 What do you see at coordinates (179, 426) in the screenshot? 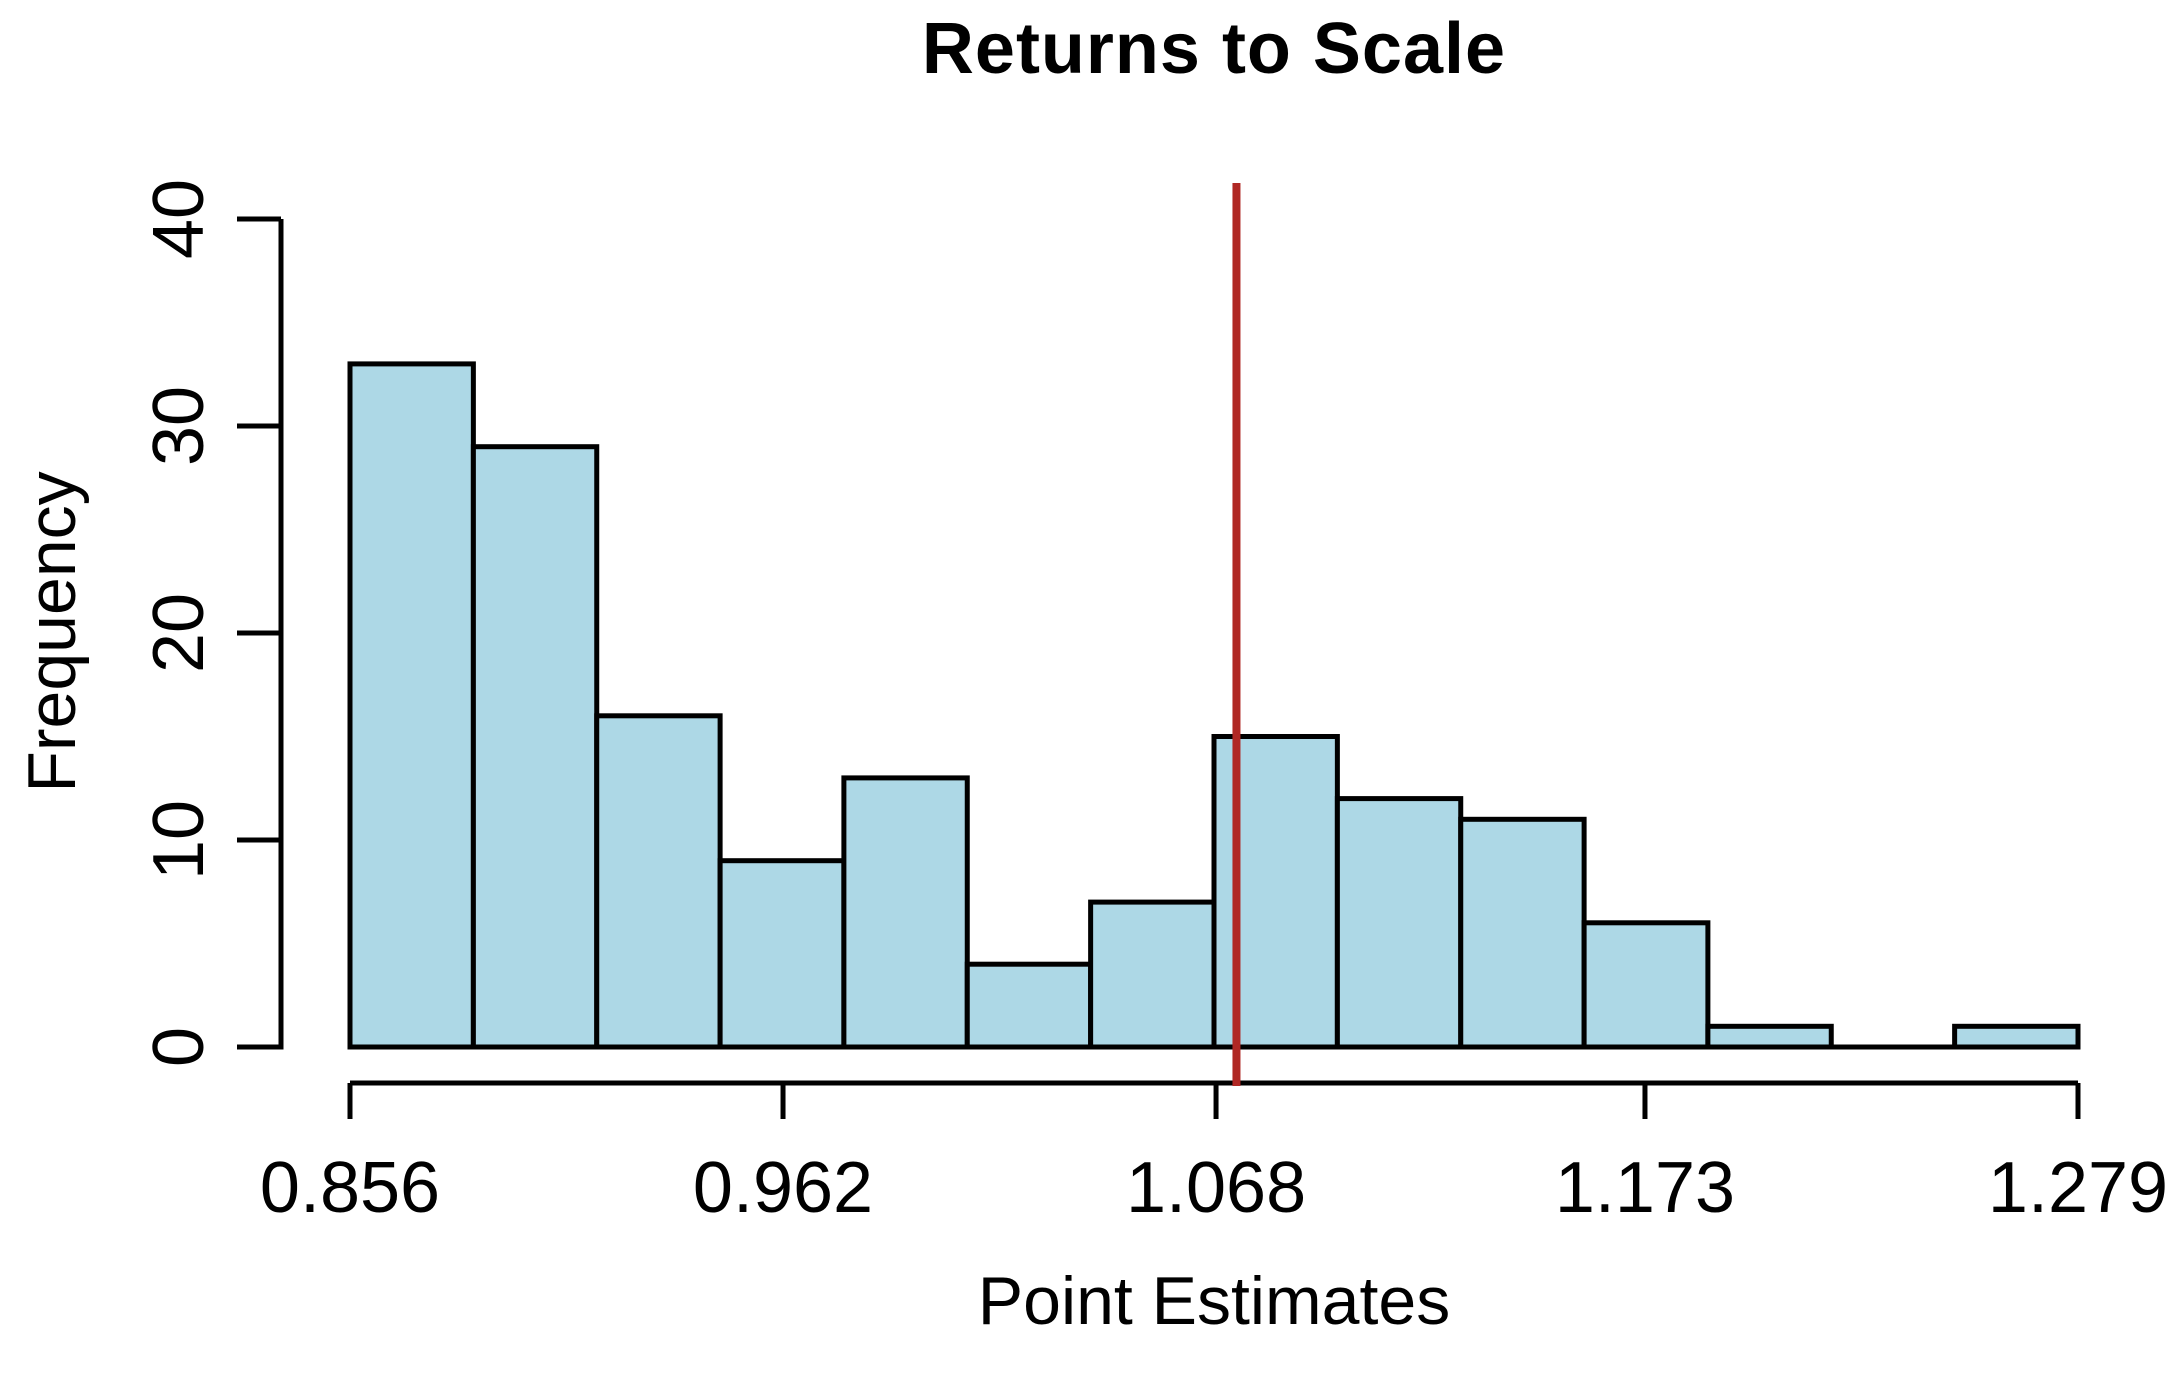
I see `y-tick-label: 30` at bounding box center [179, 426].